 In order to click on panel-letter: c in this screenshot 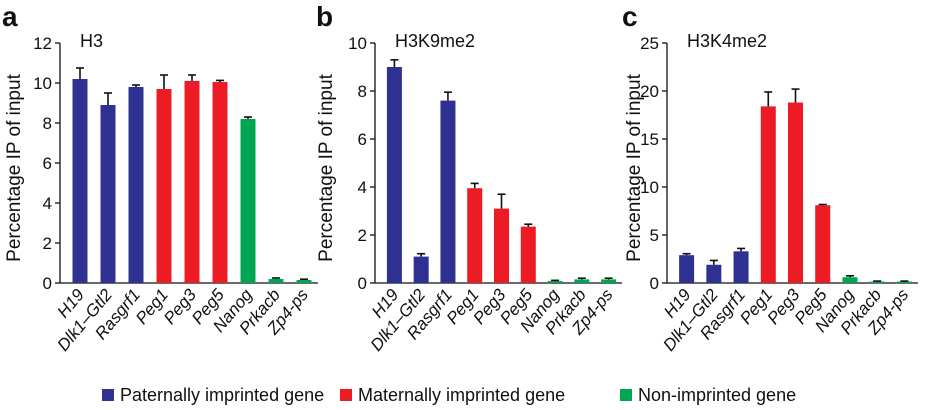, I will do `click(630, 16)`.